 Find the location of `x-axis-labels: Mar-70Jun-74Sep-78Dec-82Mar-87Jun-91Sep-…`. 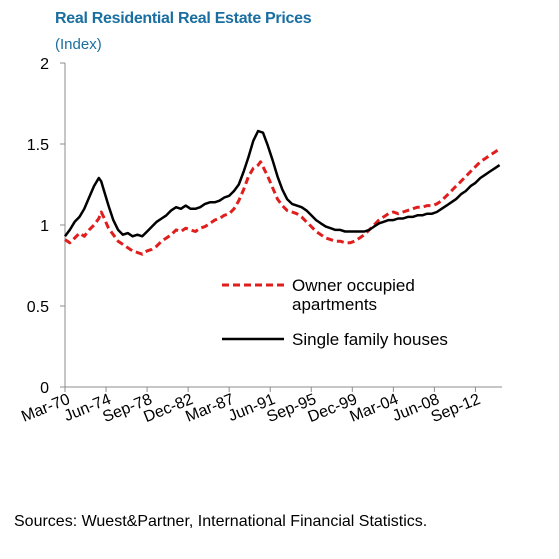

x-axis-labels: Mar-70Jun-74Sep-78Dec-82Mar-87Jun-91Sep-… is located at coordinates (251, 408).